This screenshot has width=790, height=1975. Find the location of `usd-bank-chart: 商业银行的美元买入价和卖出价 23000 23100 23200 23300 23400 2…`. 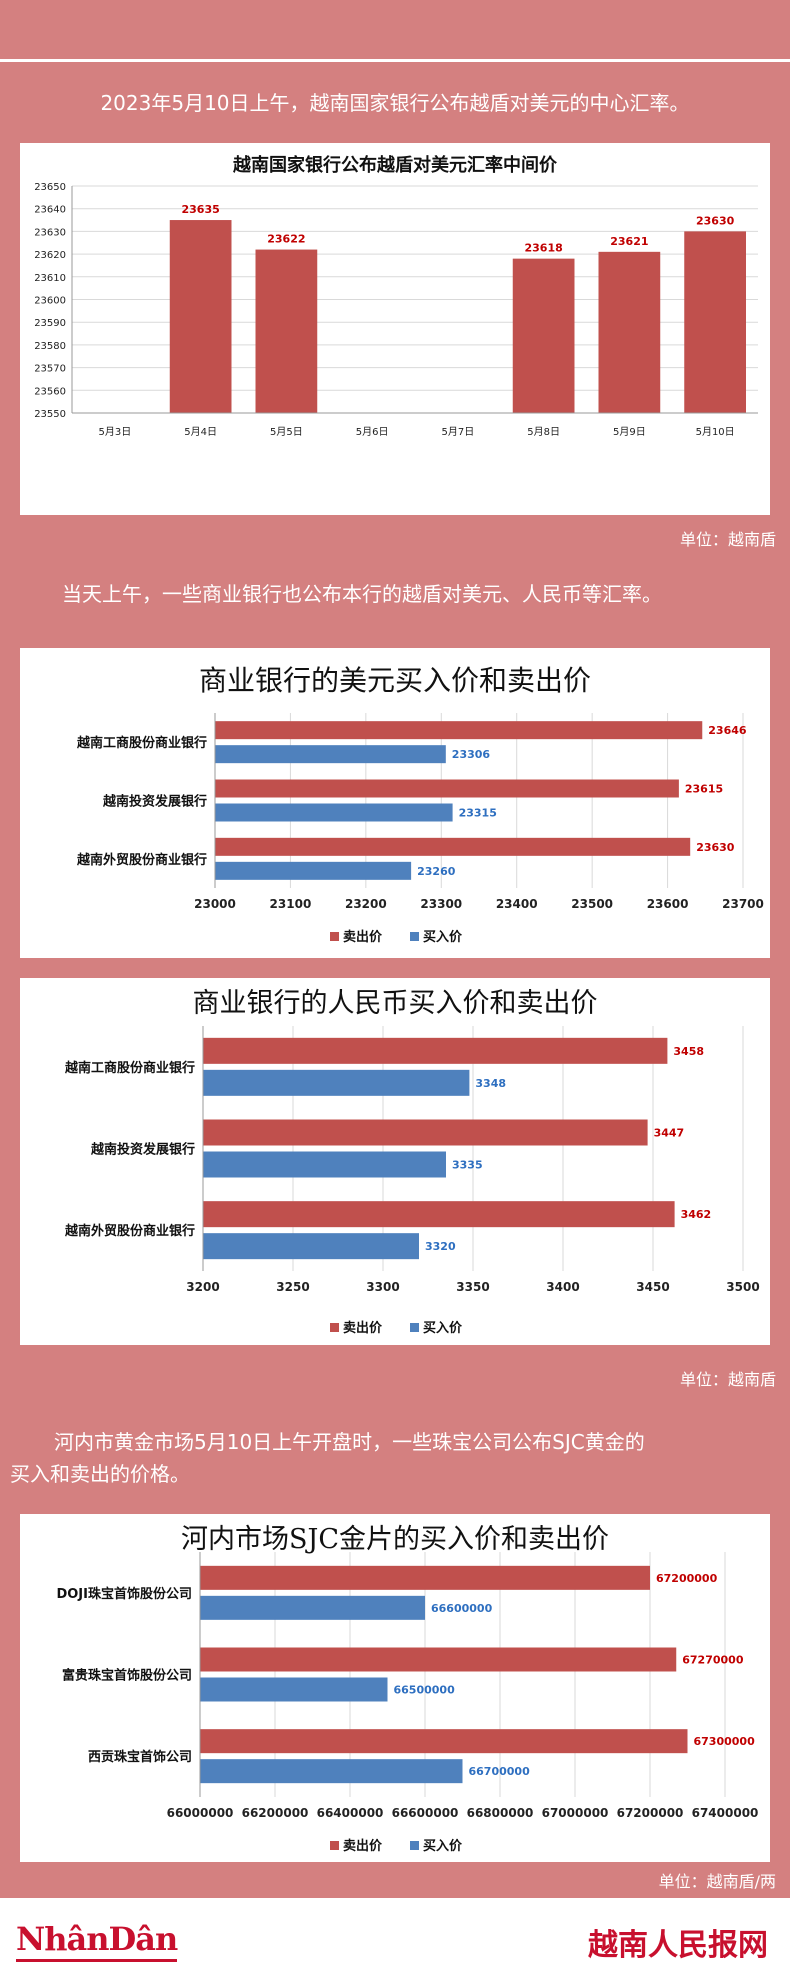

usd-bank-chart: 商业银行的美元买入价和卖出价 23000 23100 23200 23300 23400 2… is located at coordinates (420, 804).